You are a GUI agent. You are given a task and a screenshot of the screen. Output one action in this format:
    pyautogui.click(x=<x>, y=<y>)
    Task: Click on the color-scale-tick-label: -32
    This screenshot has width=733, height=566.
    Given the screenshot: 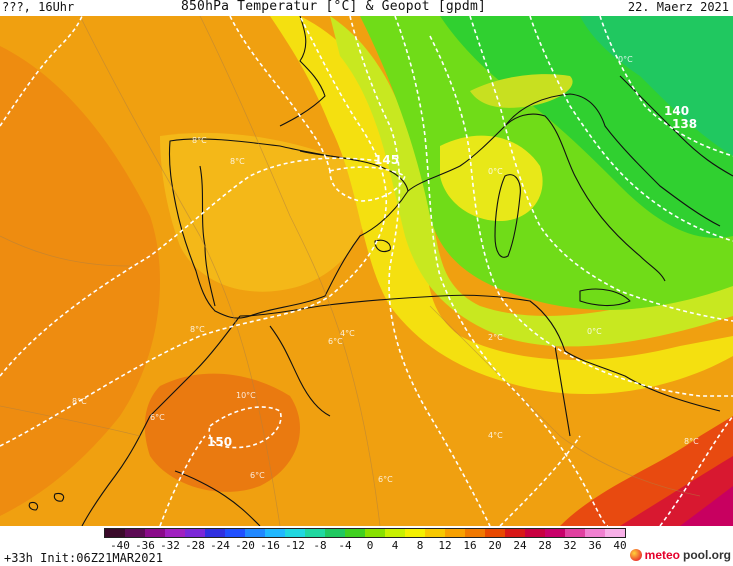 What is the action you would take?
    pyautogui.click(x=170, y=545)
    